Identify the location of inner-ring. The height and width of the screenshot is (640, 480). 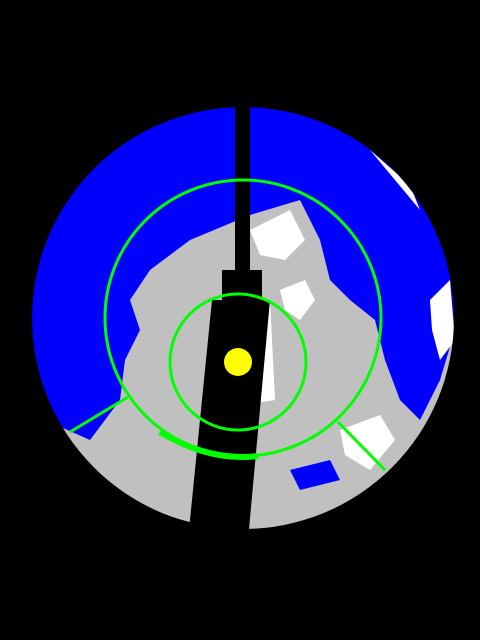
(238, 362).